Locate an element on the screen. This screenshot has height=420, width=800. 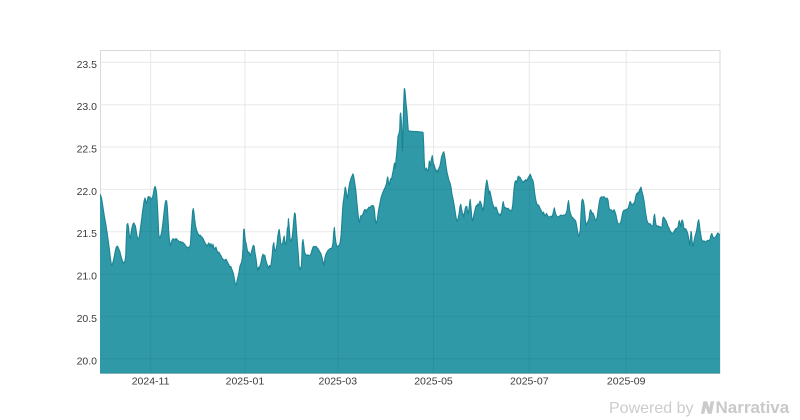
svg-text: 2025-09 is located at coordinates (626, 382).